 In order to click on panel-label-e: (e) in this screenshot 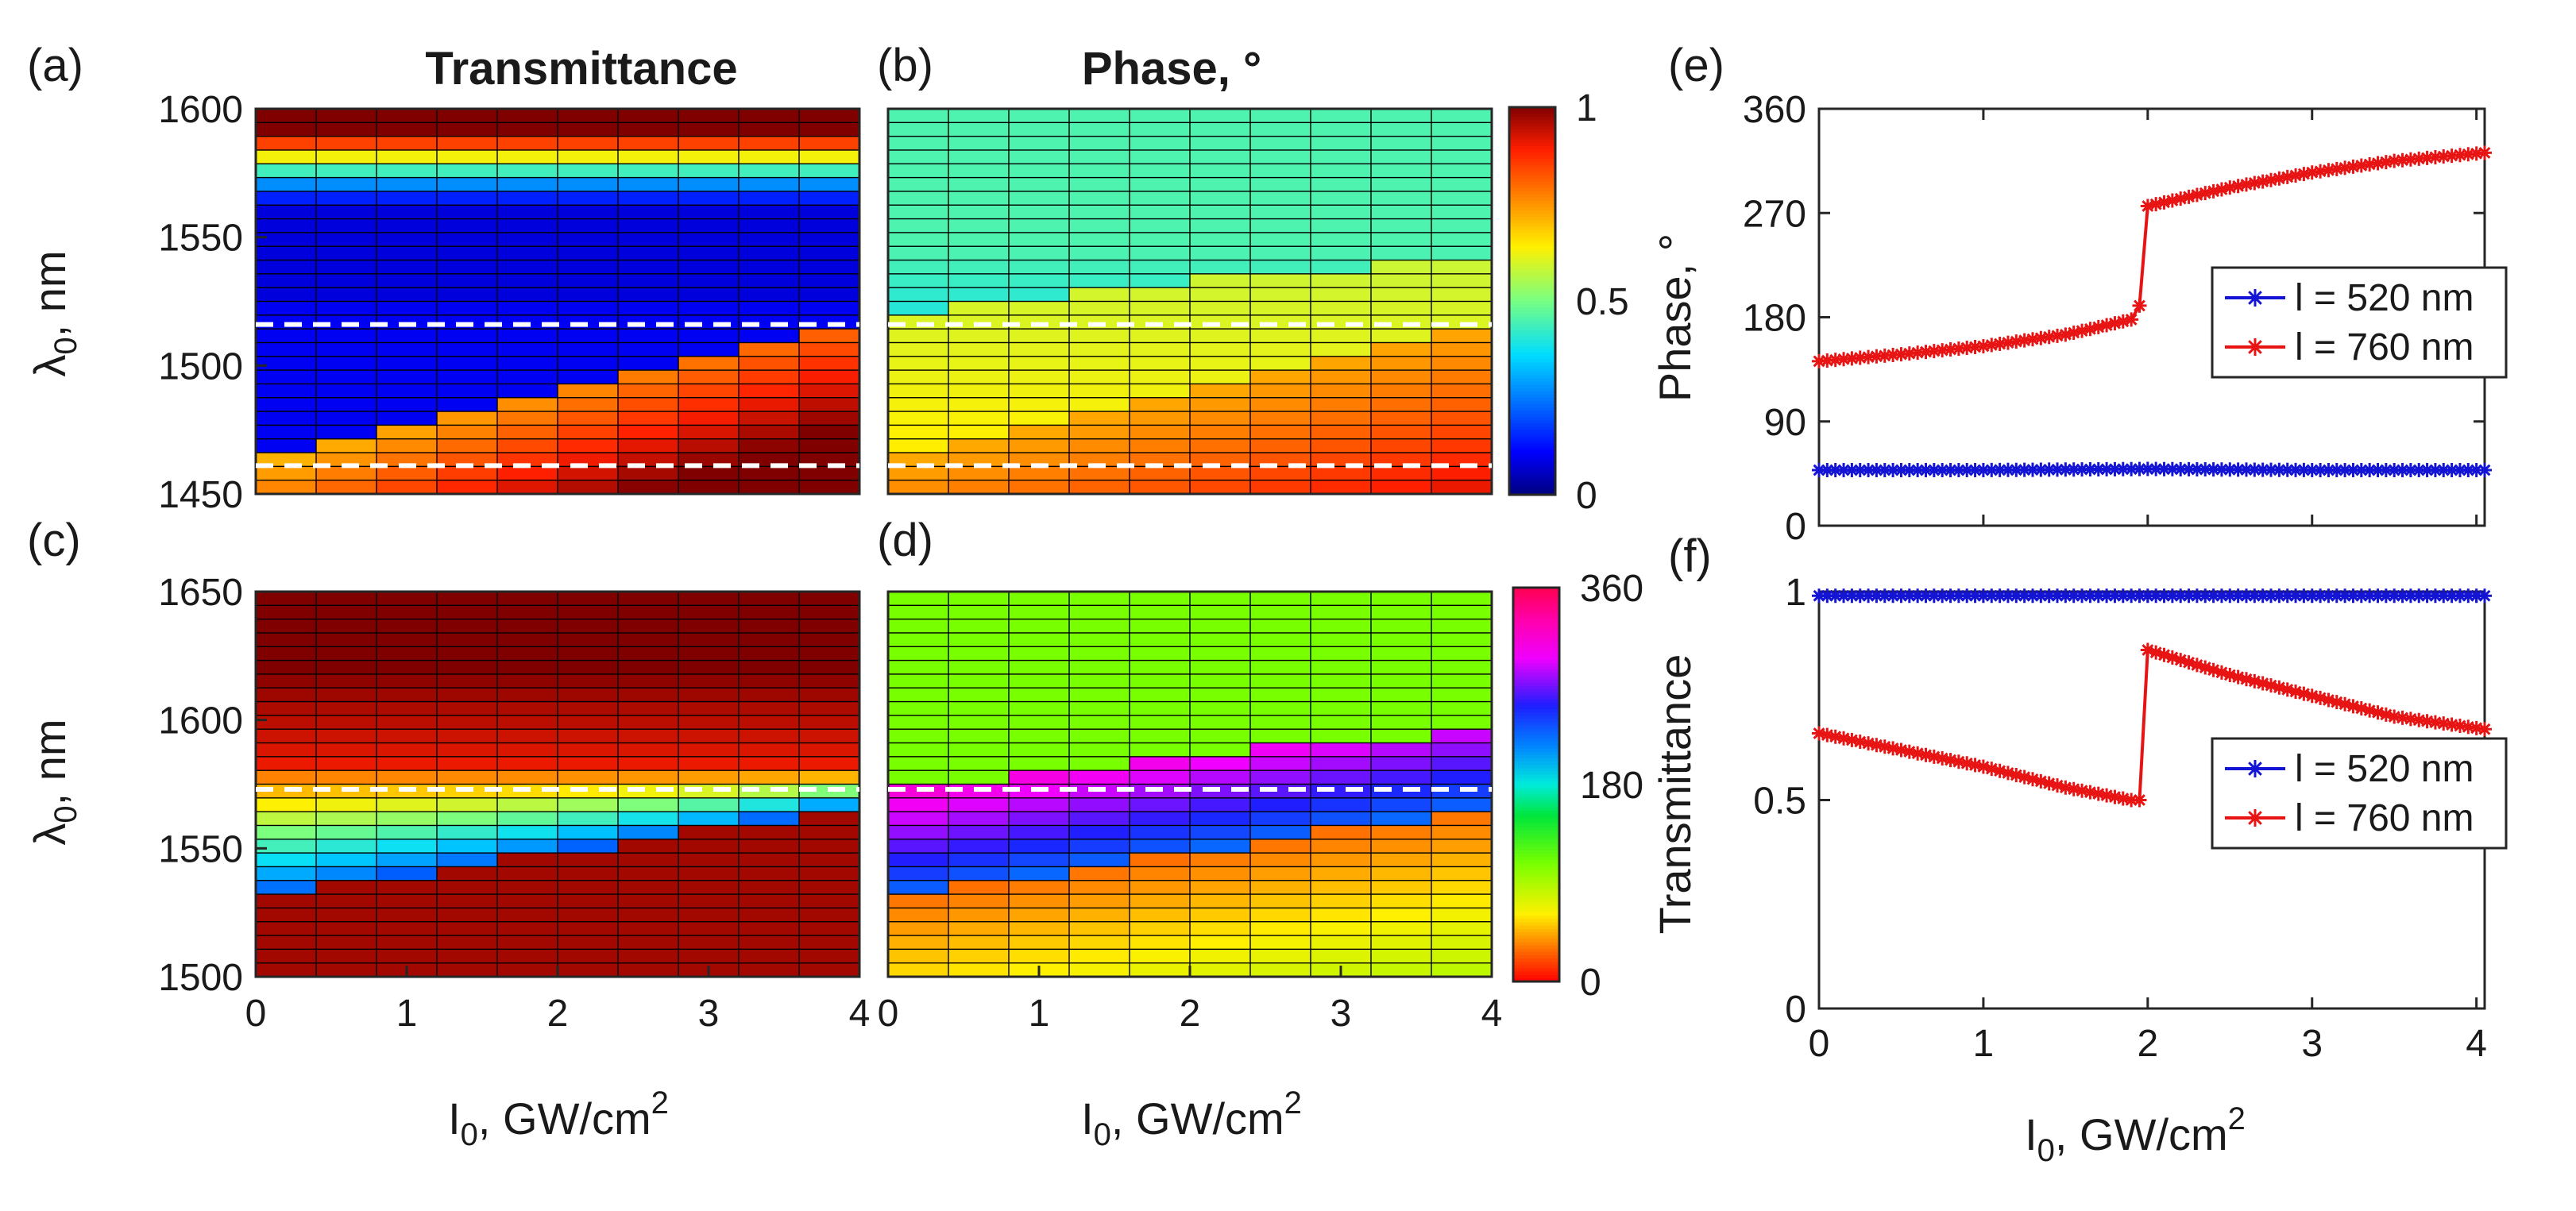, I will do `click(1696, 65)`.